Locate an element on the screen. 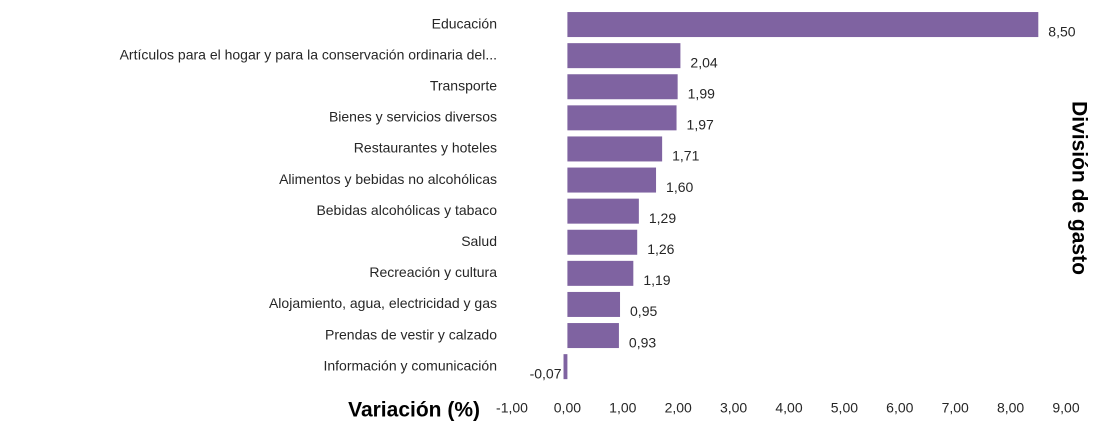  y-tick-label: Prendas de vestir y calzado is located at coordinates (411, 334).